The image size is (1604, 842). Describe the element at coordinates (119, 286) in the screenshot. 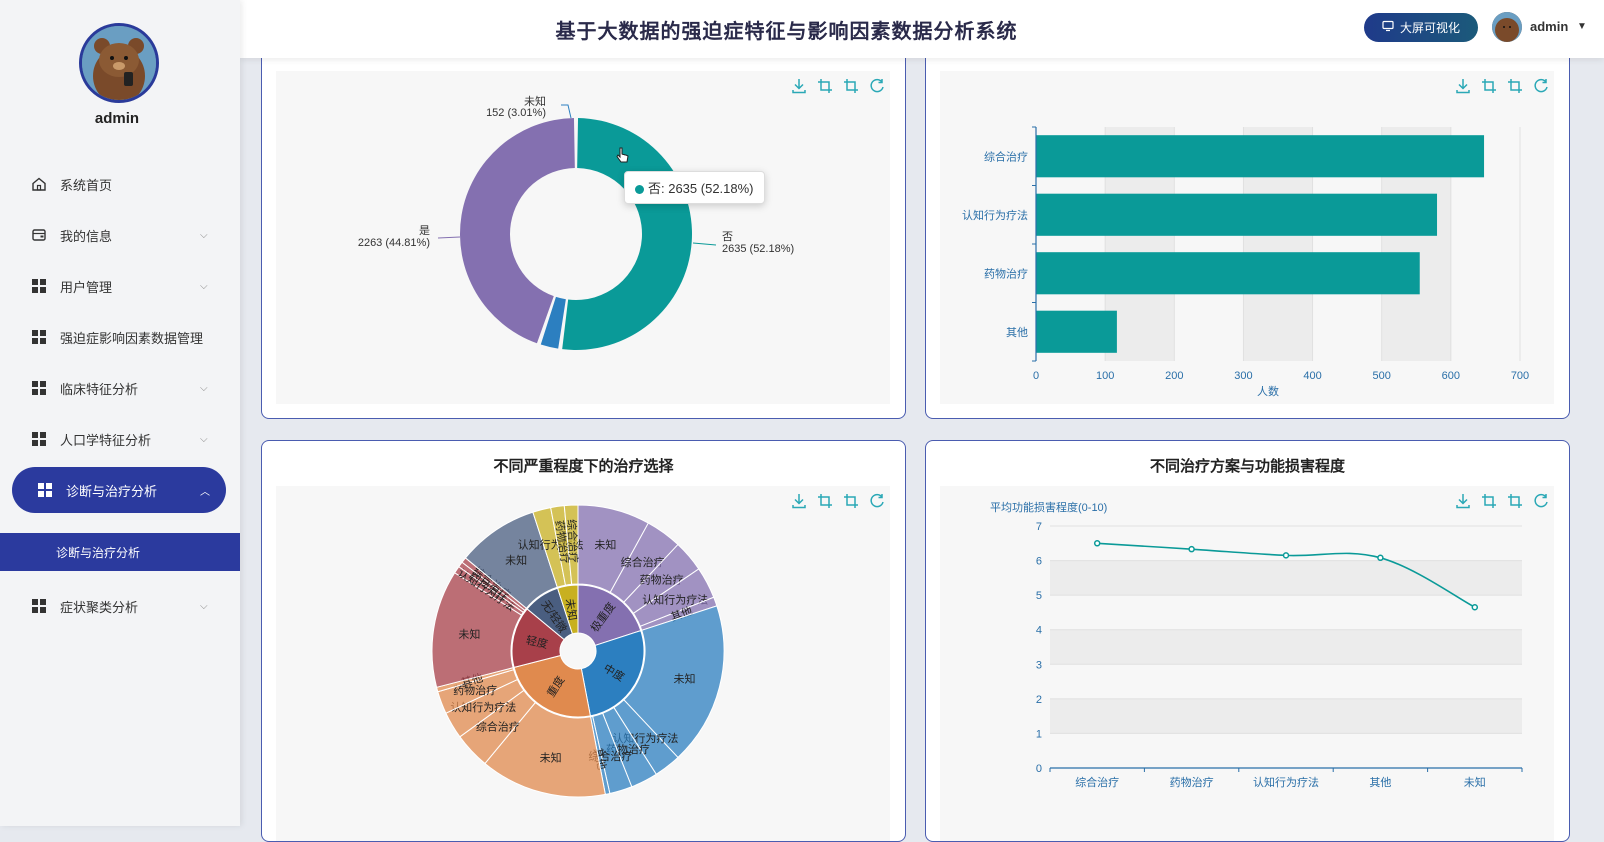

I see `sidebar-item-user-management: 用户管理 ⌵` at that location.